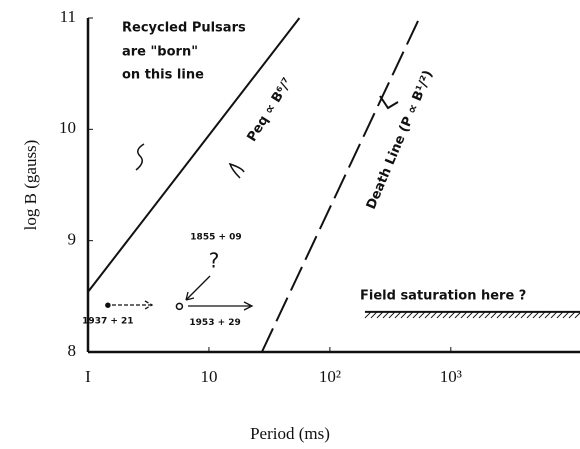 Image resolution: width=580 pixels, height=449 pixels. I want to click on arrow-head, so click(190, 296).